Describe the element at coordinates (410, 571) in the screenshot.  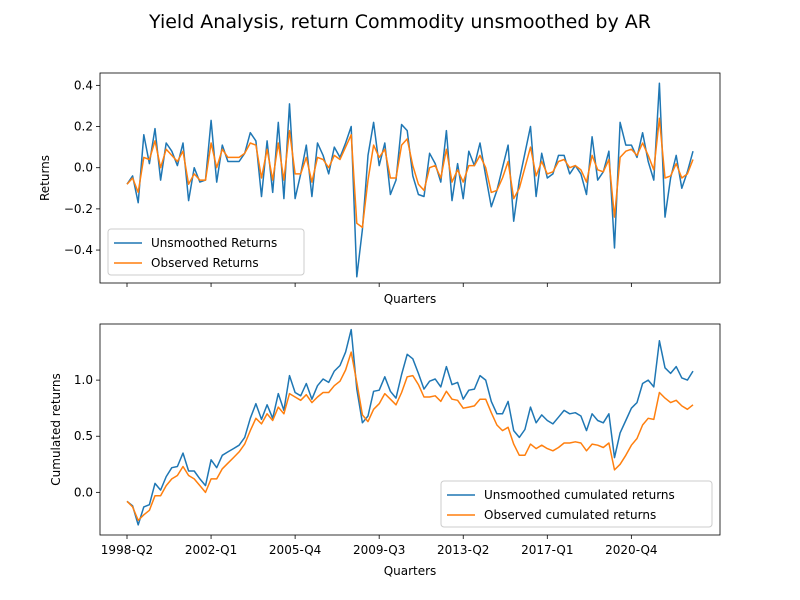
I see `cumulated-x-axis-label: Quarters` at that location.